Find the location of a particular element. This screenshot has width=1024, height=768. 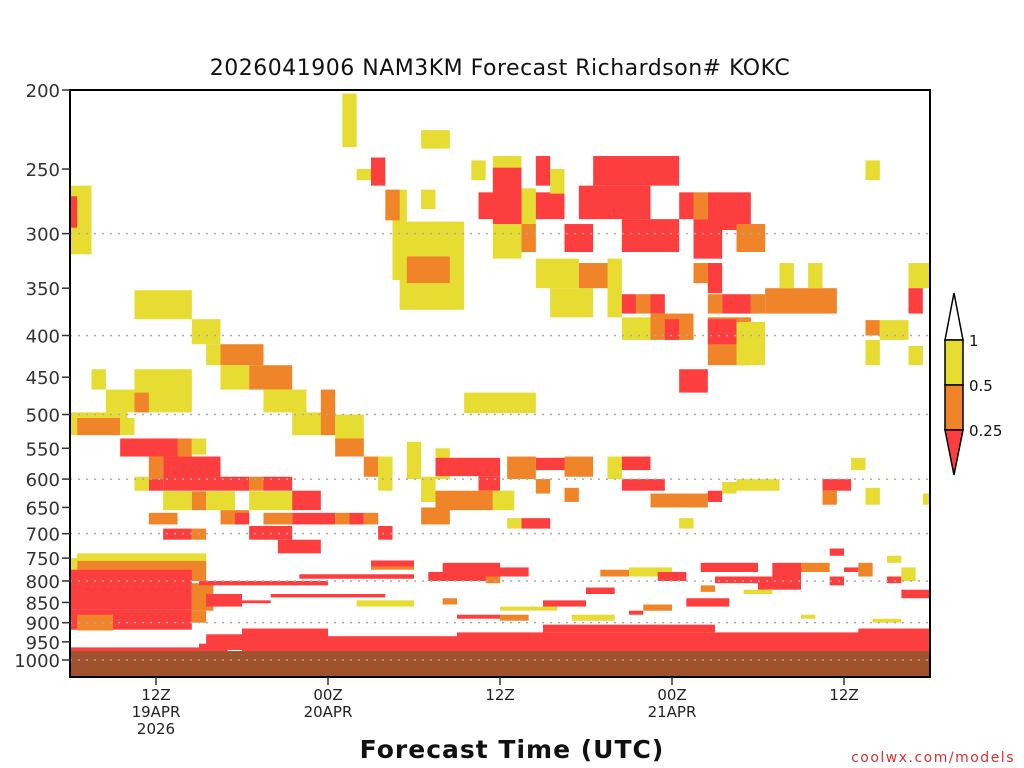

y-tick-label: 950 is located at coordinates (43, 643).